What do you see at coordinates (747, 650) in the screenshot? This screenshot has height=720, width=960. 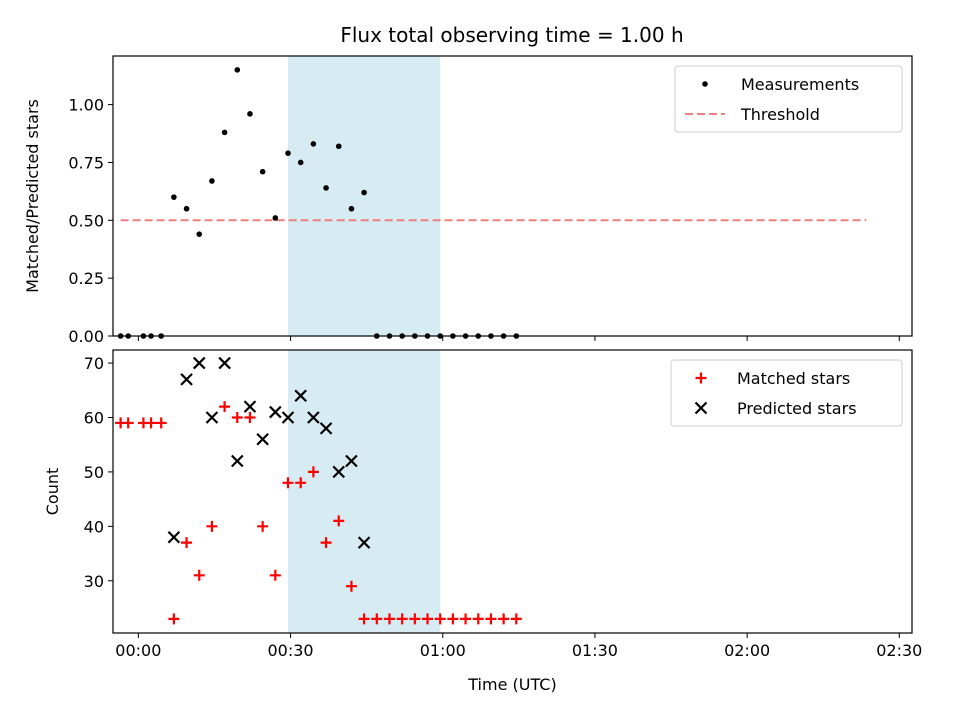 I see `x-tick-label: 02:00` at bounding box center [747, 650].